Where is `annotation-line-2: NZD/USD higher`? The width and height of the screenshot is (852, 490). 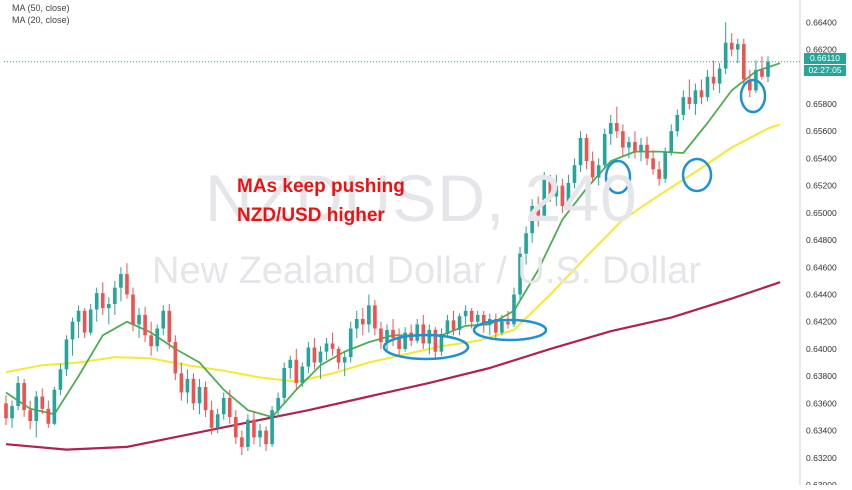
annotation-line-2: NZD/USD higher is located at coordinates (311, 215).